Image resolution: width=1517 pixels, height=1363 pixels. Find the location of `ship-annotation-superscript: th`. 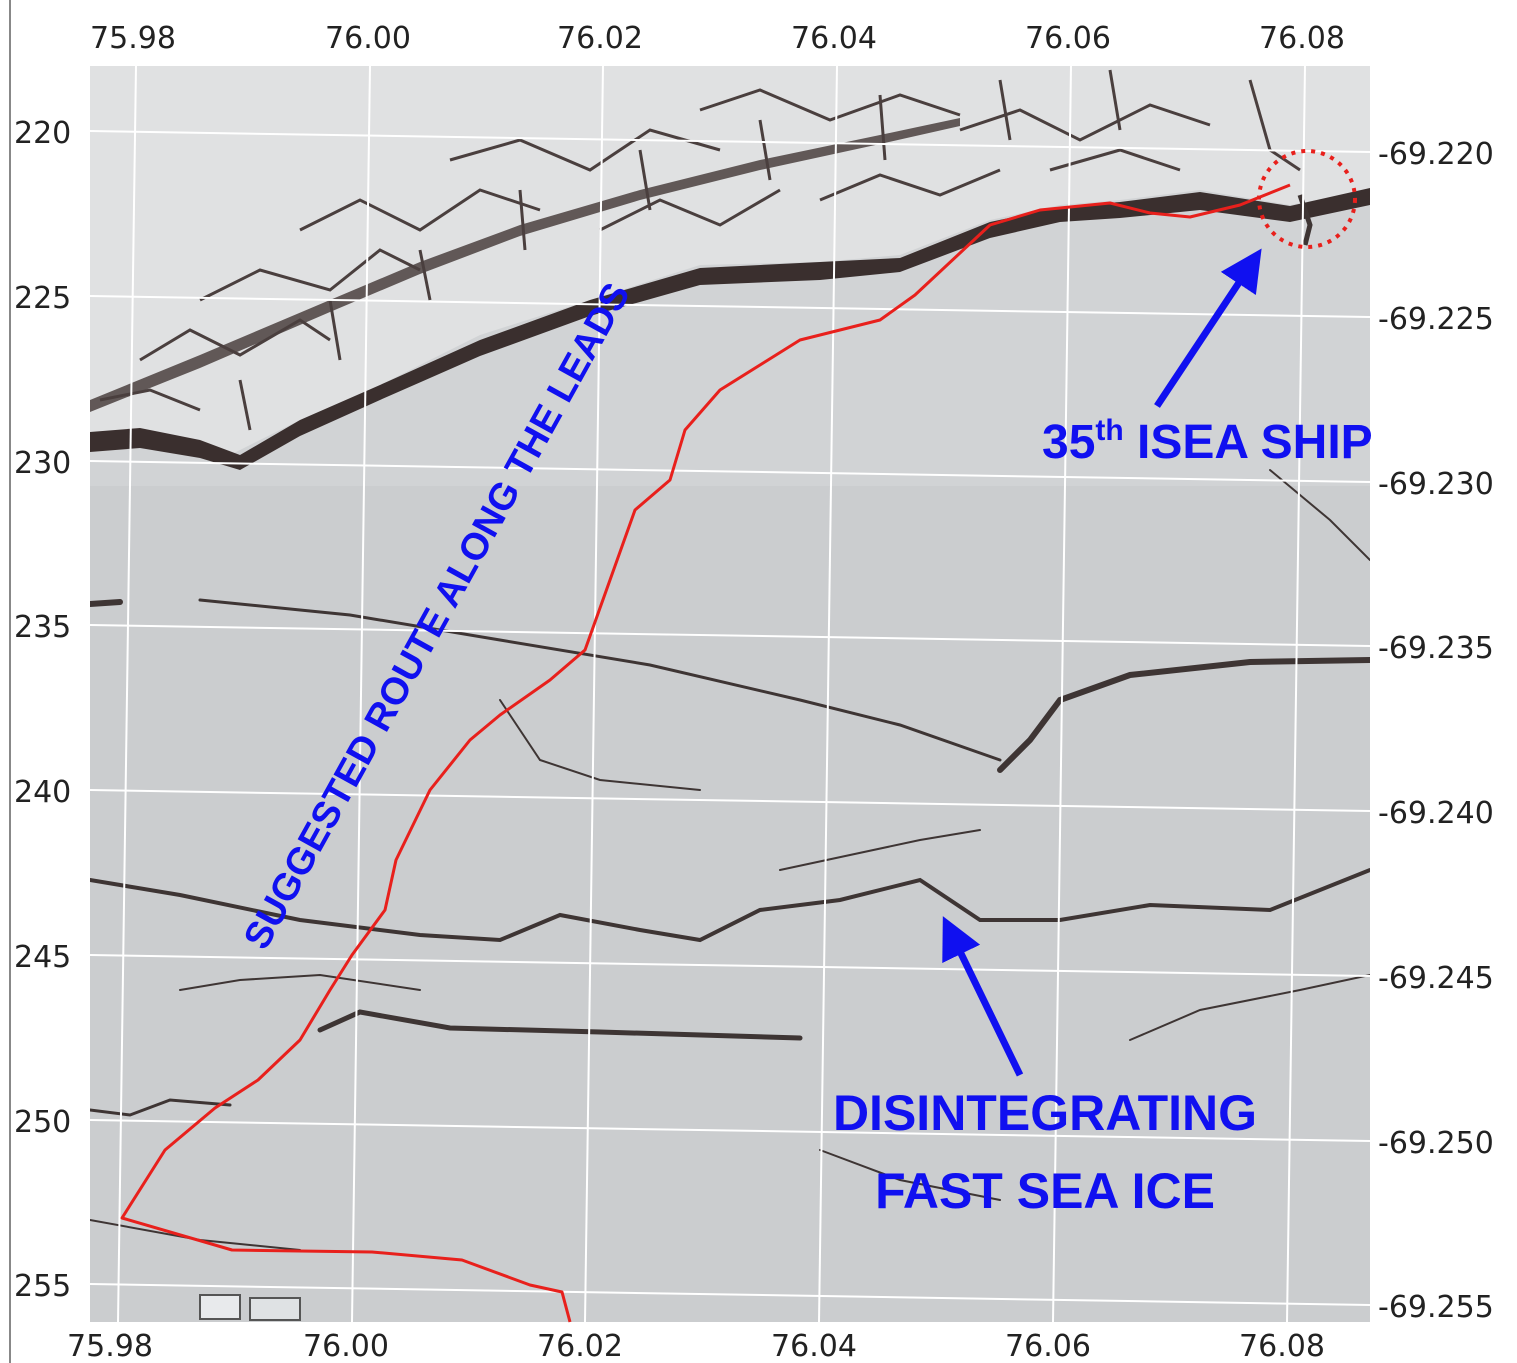

ship-annotation-superscript: th is located at coordinates (1109, 430).